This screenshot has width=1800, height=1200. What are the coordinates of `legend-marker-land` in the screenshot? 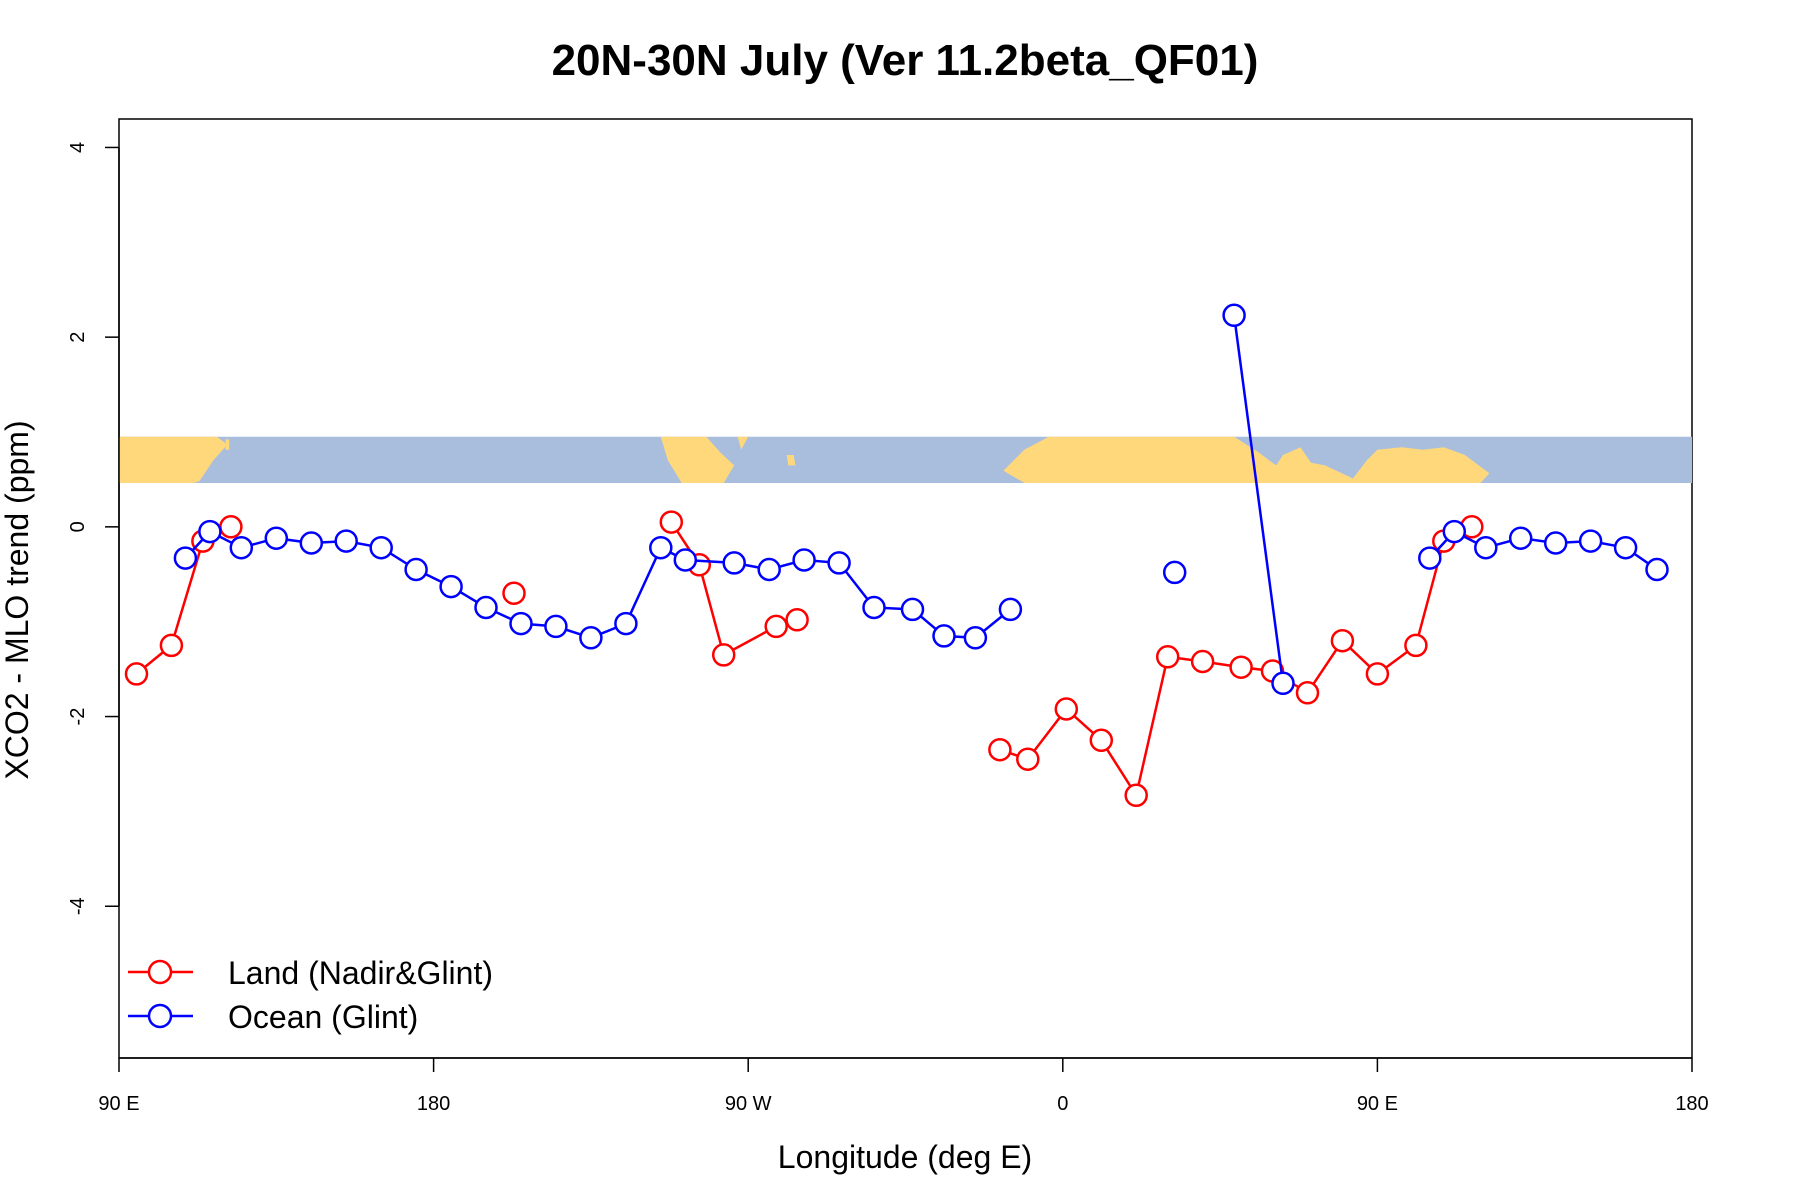 It's located at (160, 972).